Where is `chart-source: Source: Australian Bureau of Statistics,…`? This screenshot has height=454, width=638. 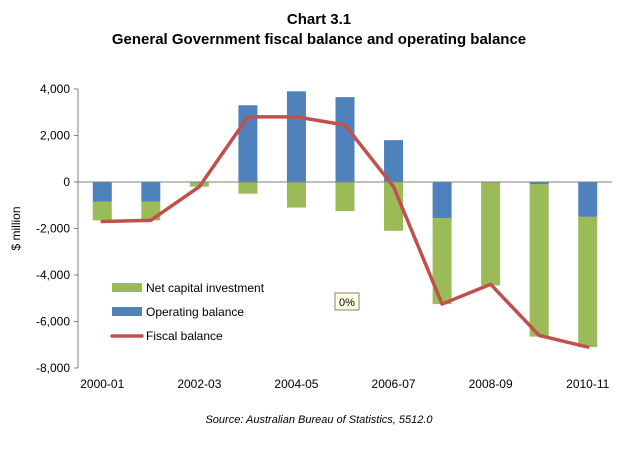
chart-source: Source: Australian Bureau of Statistics,… is located at coordinates (319, 420).